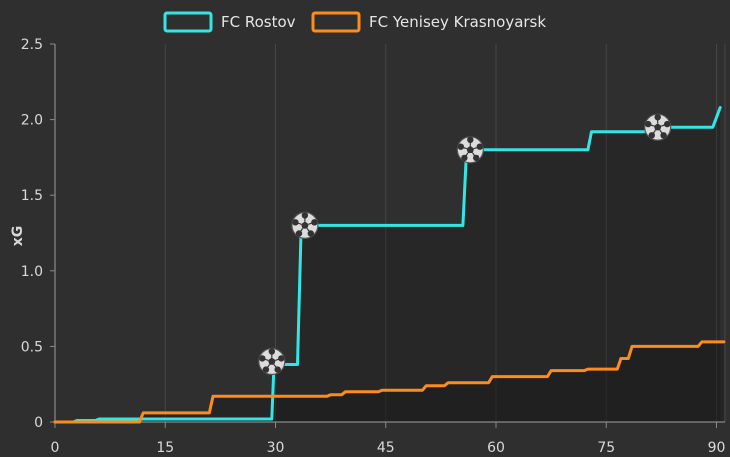 This screenshot has width=730, height=457. I want to click on x-tick-label-60: 60, so click(496, 448).